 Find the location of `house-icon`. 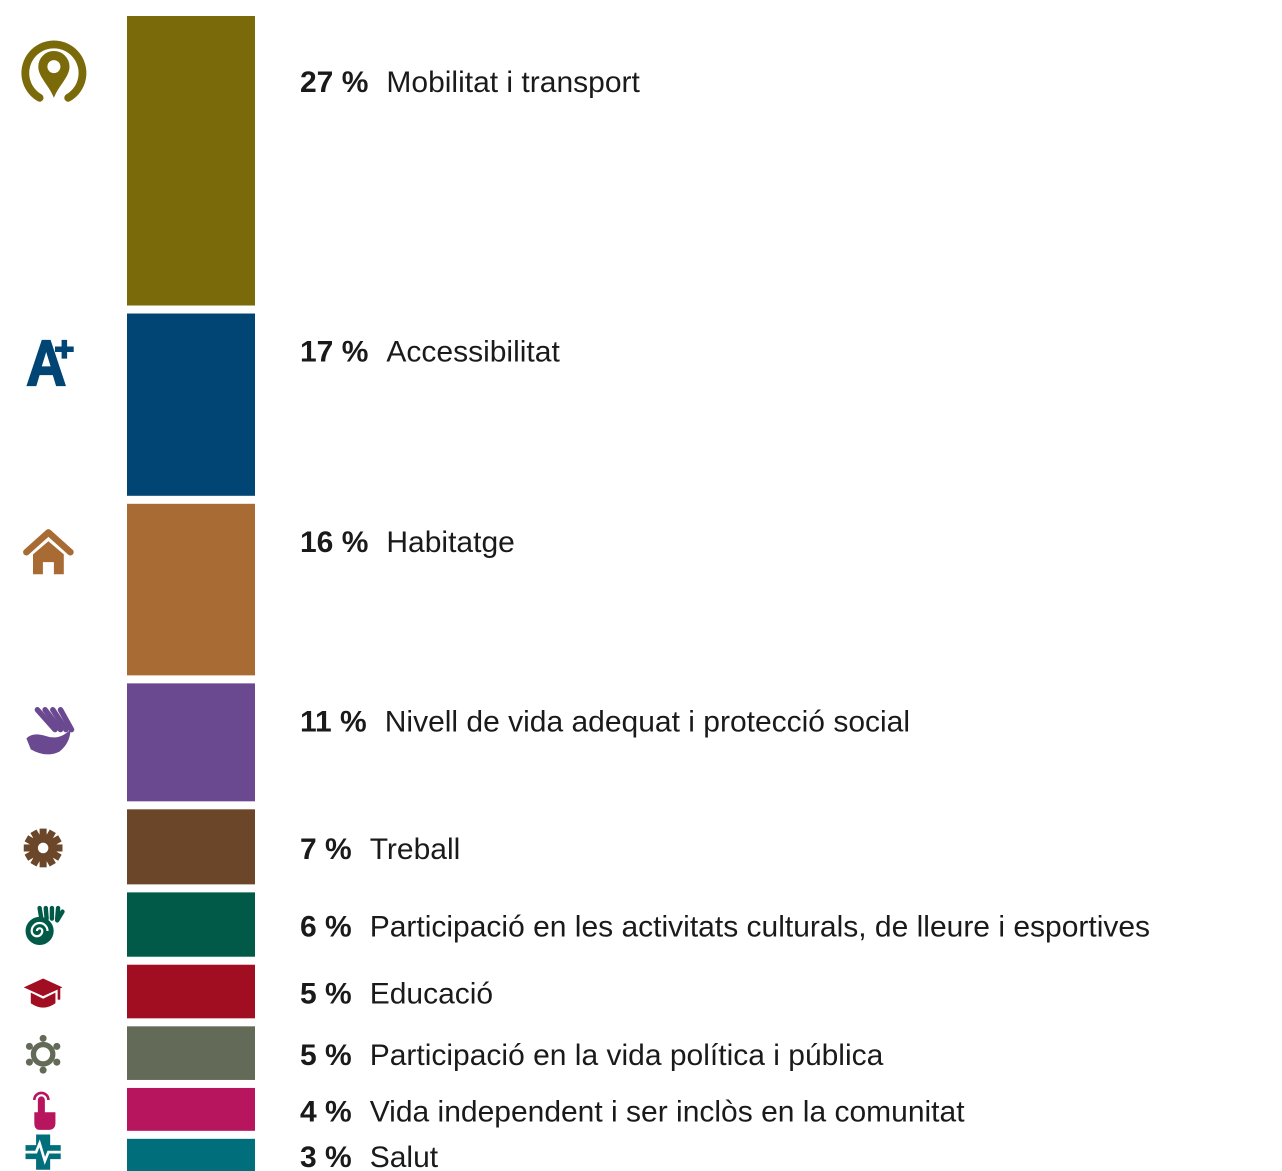

house-icon is located at coordinates (48, 552).